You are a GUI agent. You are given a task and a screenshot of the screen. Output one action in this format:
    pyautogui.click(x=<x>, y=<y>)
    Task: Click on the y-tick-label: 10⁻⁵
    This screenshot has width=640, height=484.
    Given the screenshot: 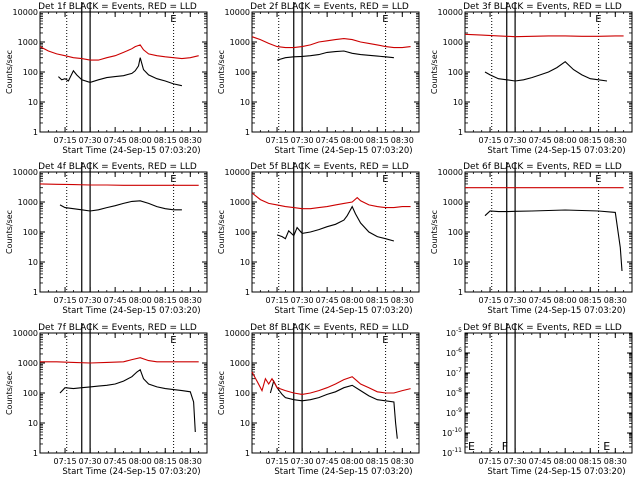 What is the action you would take?
    pyautogui.click(x=454, y=332)
    